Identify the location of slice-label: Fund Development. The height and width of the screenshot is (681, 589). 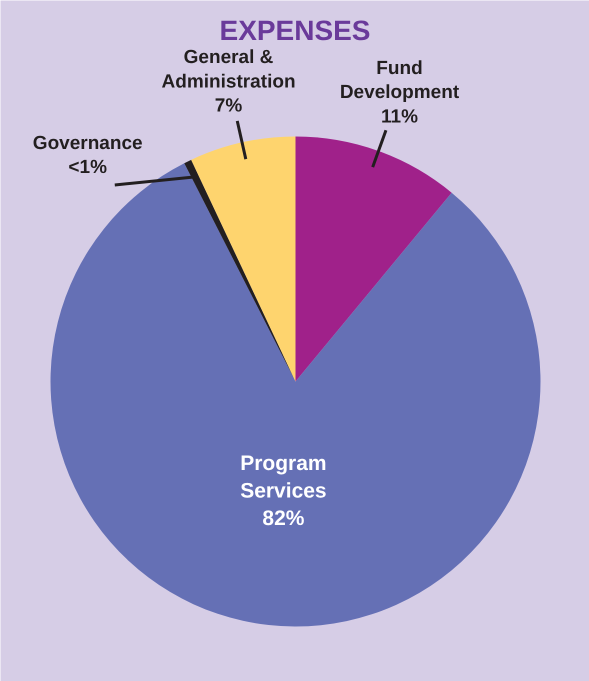
(400, 81).